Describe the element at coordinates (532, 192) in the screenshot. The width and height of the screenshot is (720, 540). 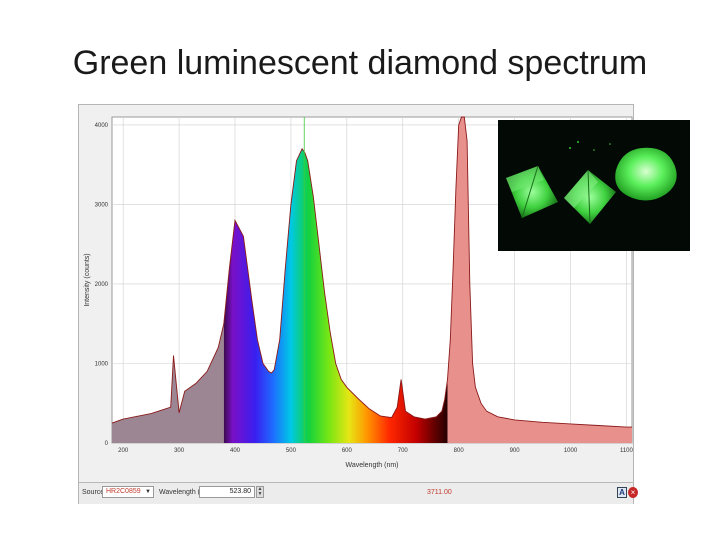
I see `diamond-crystal-left` at that location.